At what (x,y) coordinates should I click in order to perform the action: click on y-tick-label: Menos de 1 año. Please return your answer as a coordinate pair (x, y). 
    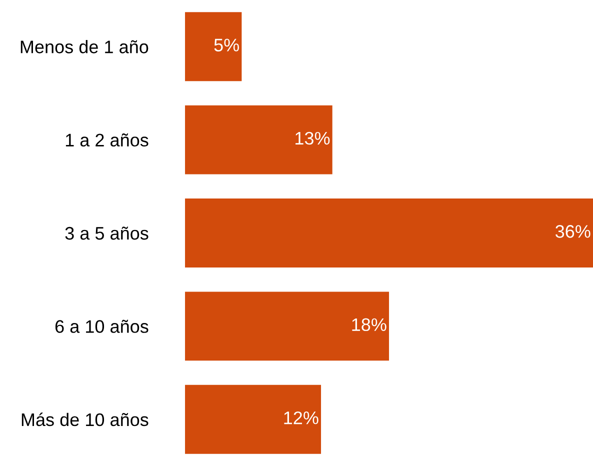
    Looking at the image, I should click on (84, 47).